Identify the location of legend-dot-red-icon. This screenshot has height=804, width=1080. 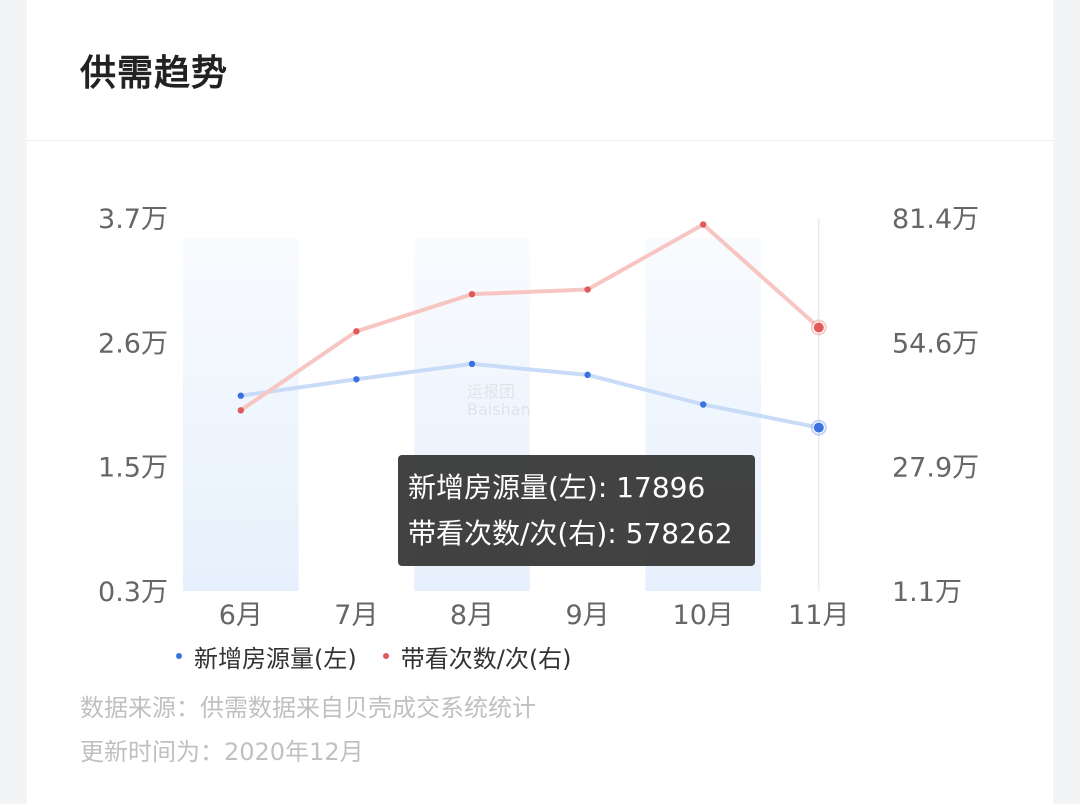
(385, 656).